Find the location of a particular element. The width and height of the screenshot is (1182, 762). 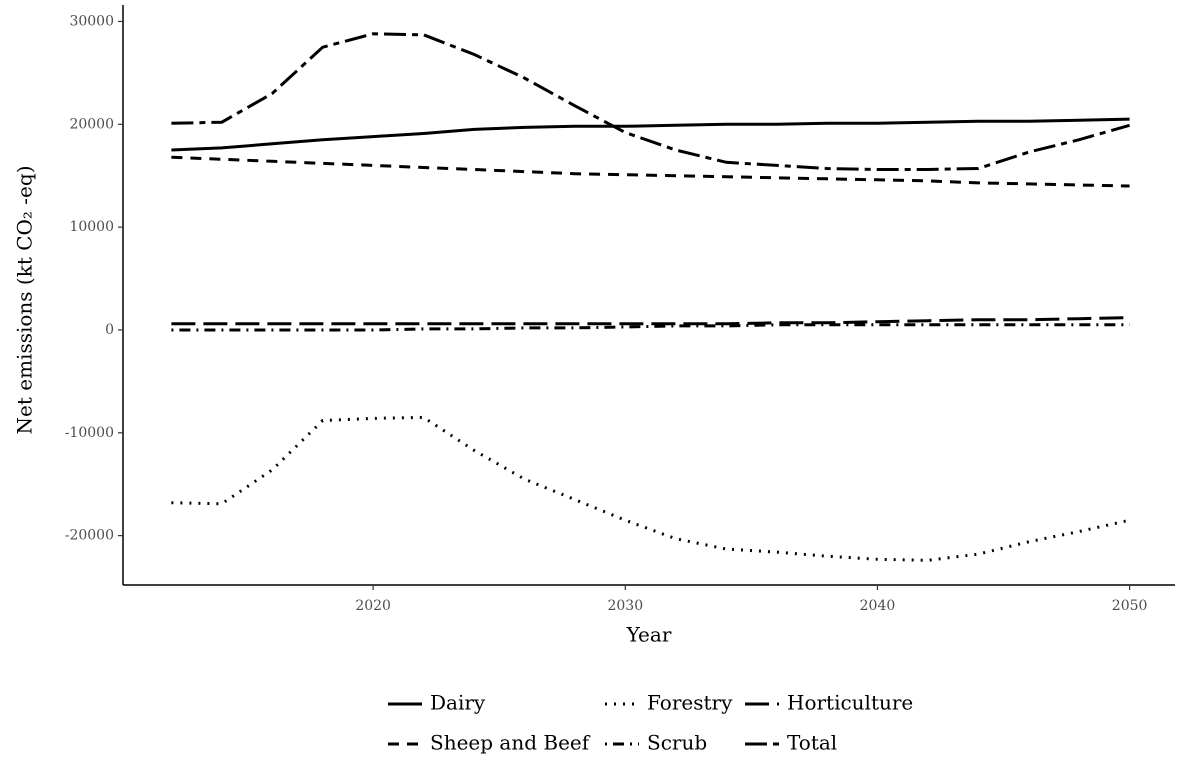

y-tick-label: 10000 is located at coordinates (91, 227).